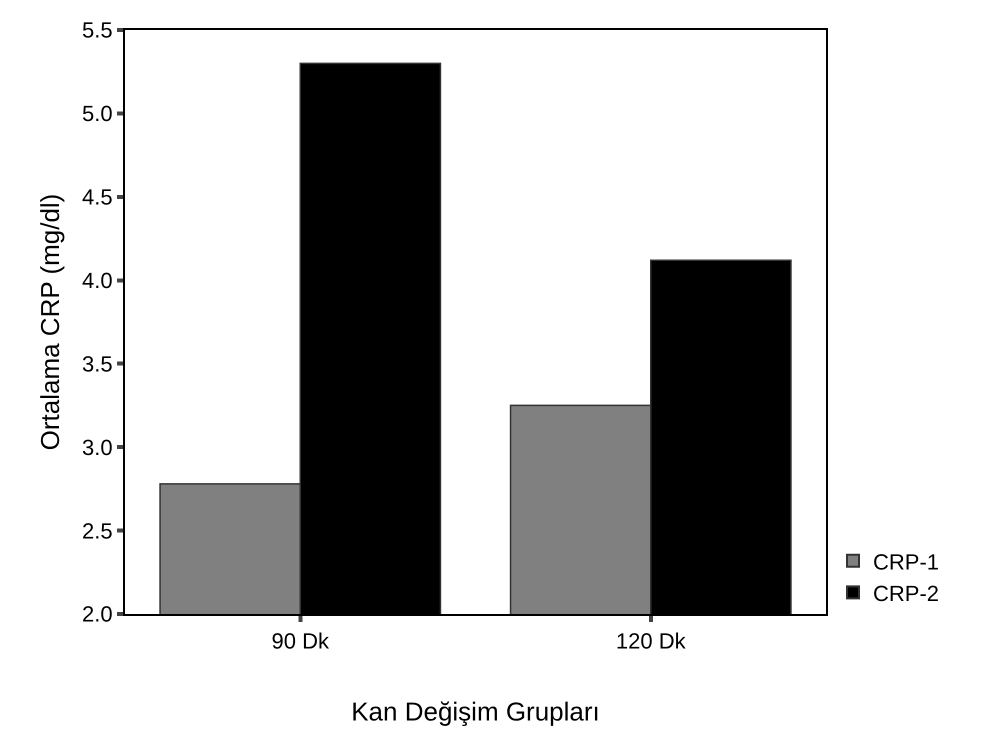 The height and width of the screenshot is (734, 991). What do you see at coordinates (97, 280) in the screenshot?
I see `y-tick-label: 4.0` at bounding box center [97, 280].